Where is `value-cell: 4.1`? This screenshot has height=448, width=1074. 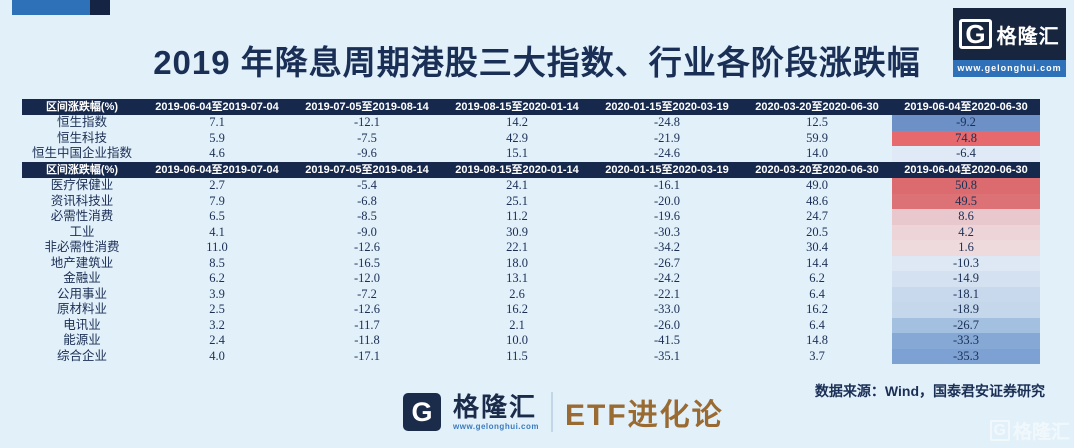
value-cell: 4.1 is located at coordinates (217, 231).